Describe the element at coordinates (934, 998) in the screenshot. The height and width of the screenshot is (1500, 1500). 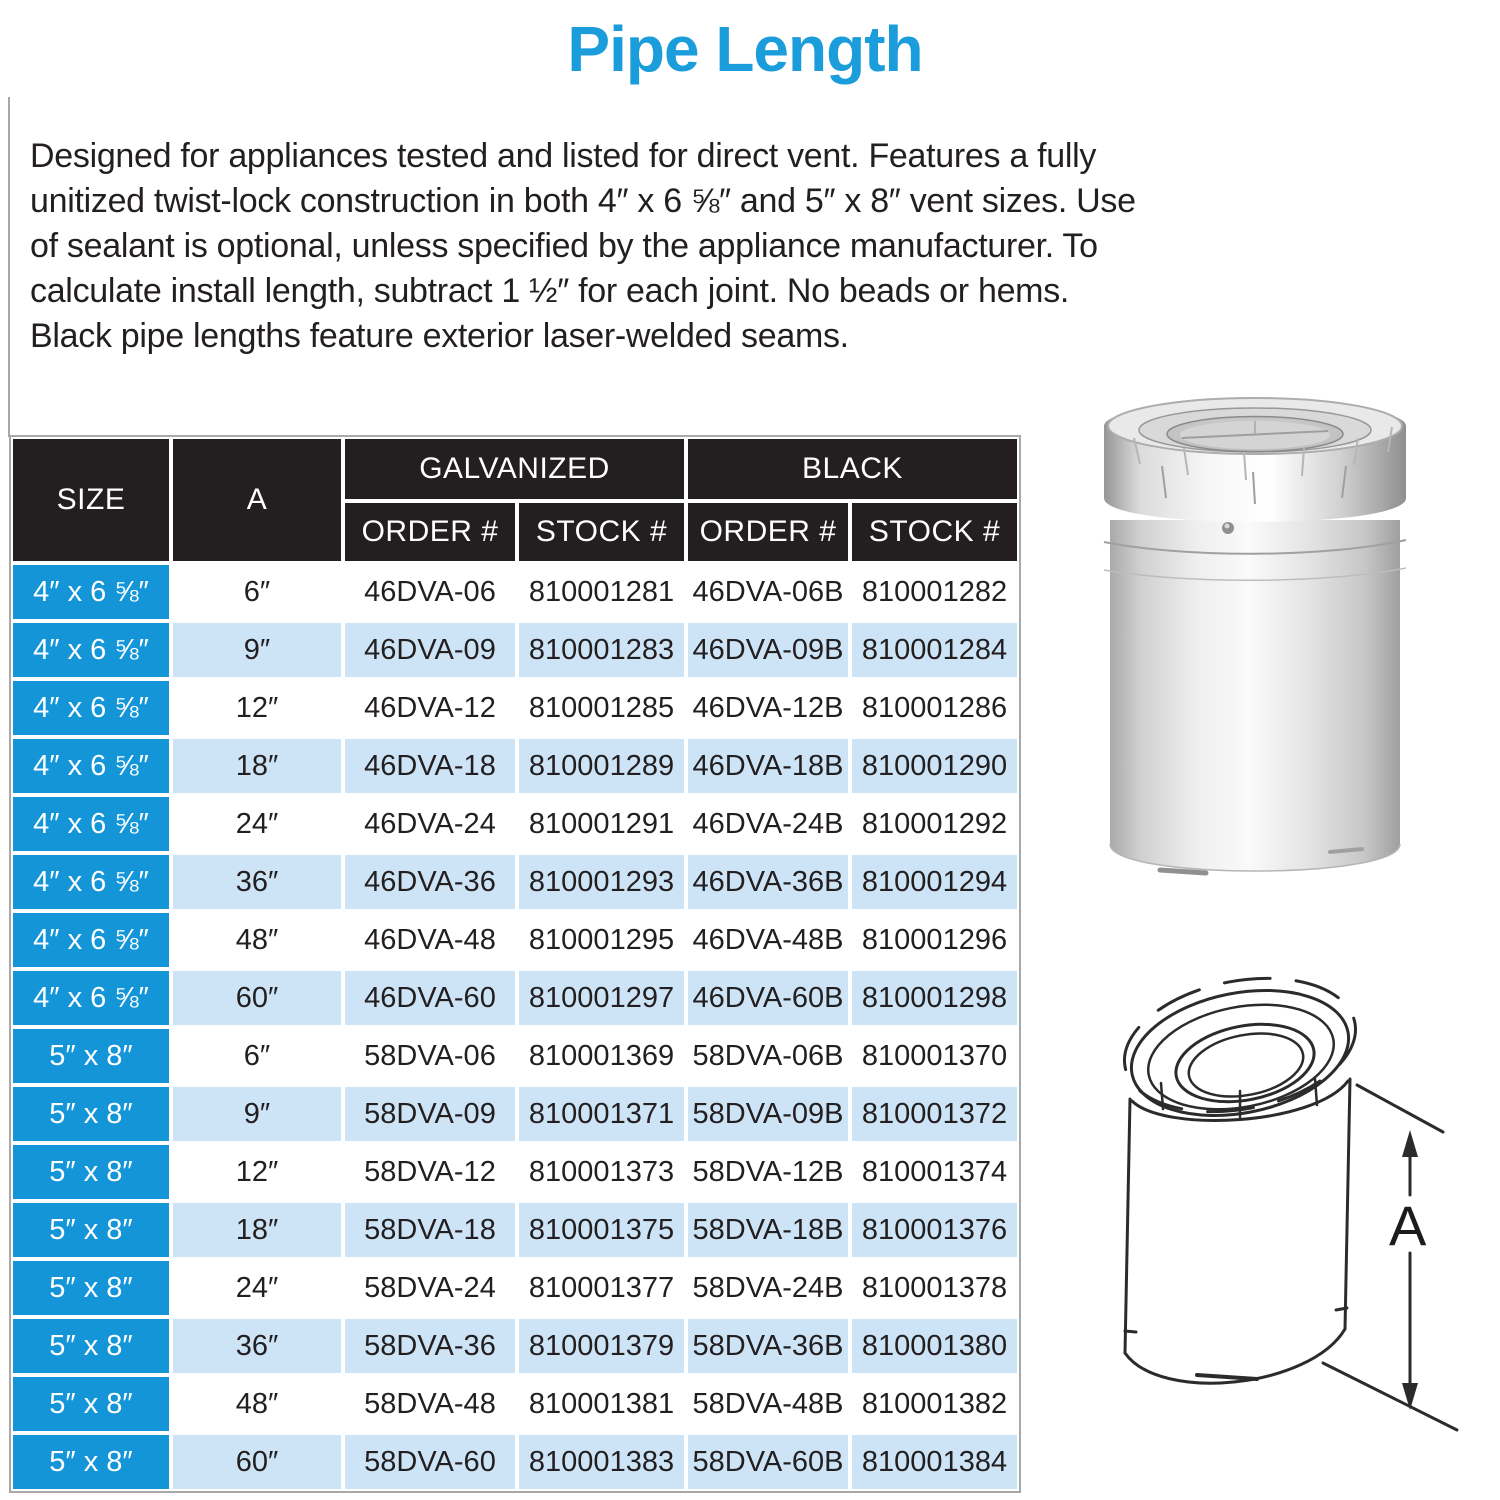
I see `black-stock-cell: 810001298` at that location.